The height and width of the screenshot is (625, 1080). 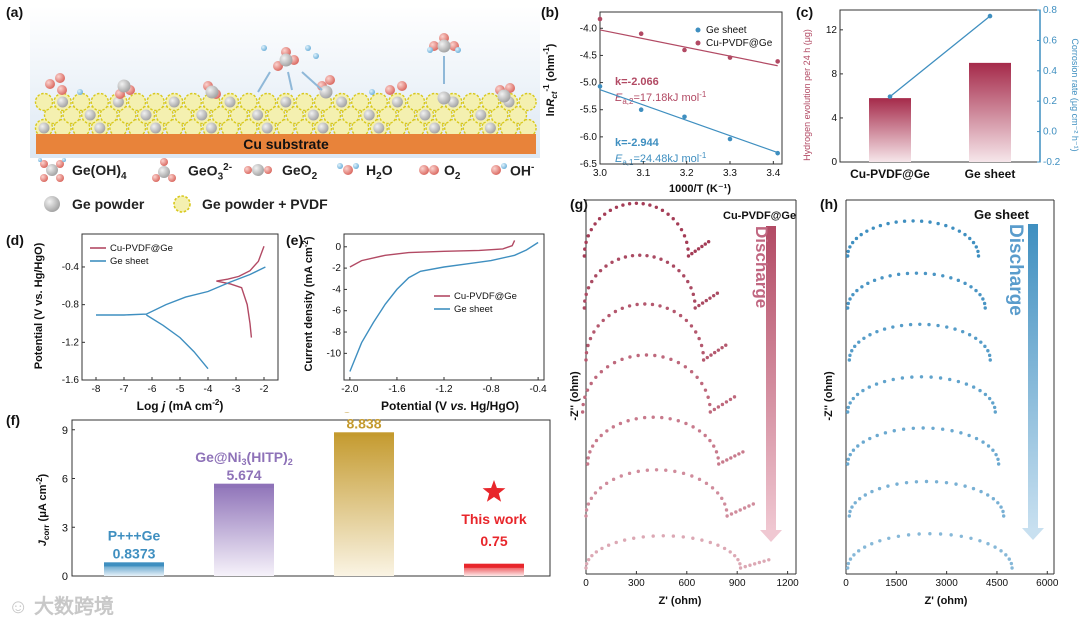 I want to click on chart-c-ytick-right-label: 0.2, so click(x=1050, y=101).